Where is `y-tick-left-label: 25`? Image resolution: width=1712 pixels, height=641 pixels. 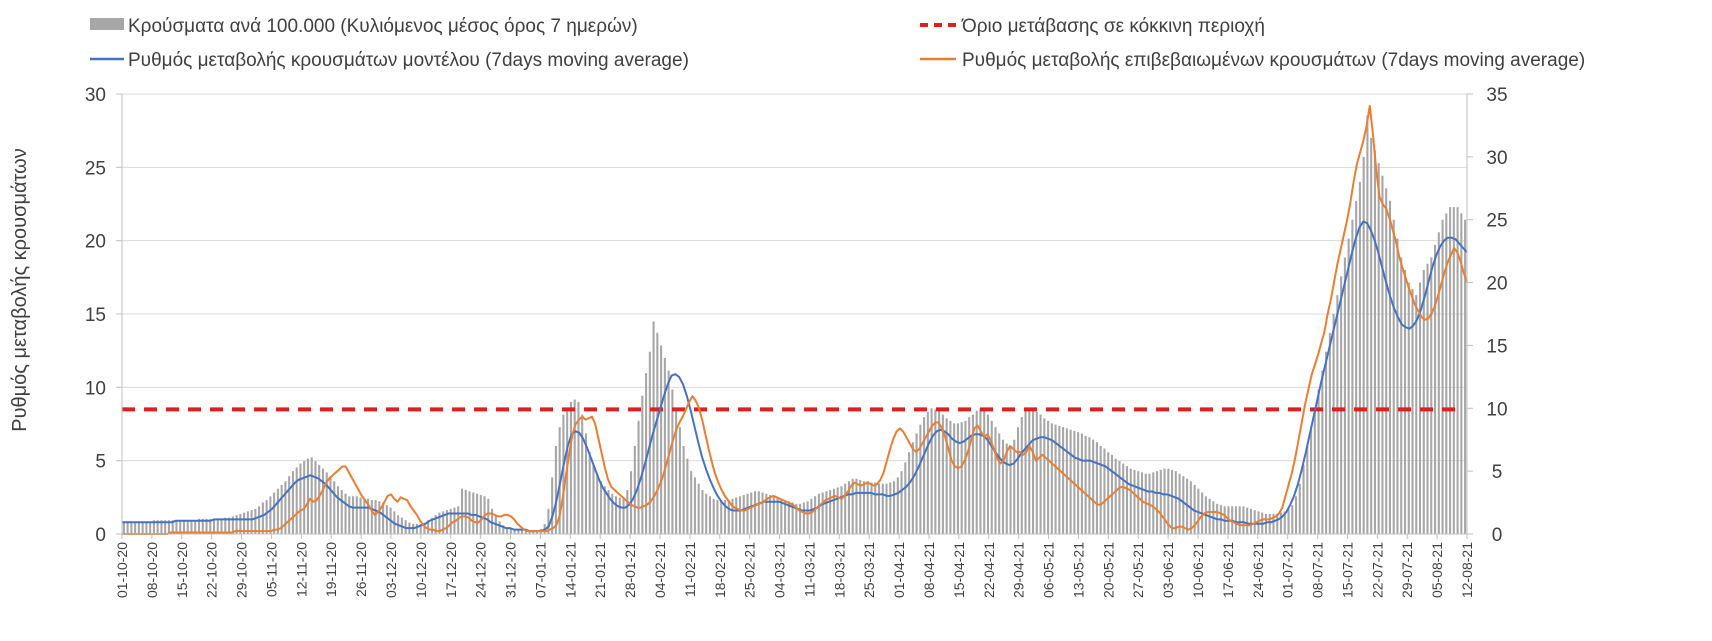 y-tick-left-label: 25 is located at coordinates (95, 168).